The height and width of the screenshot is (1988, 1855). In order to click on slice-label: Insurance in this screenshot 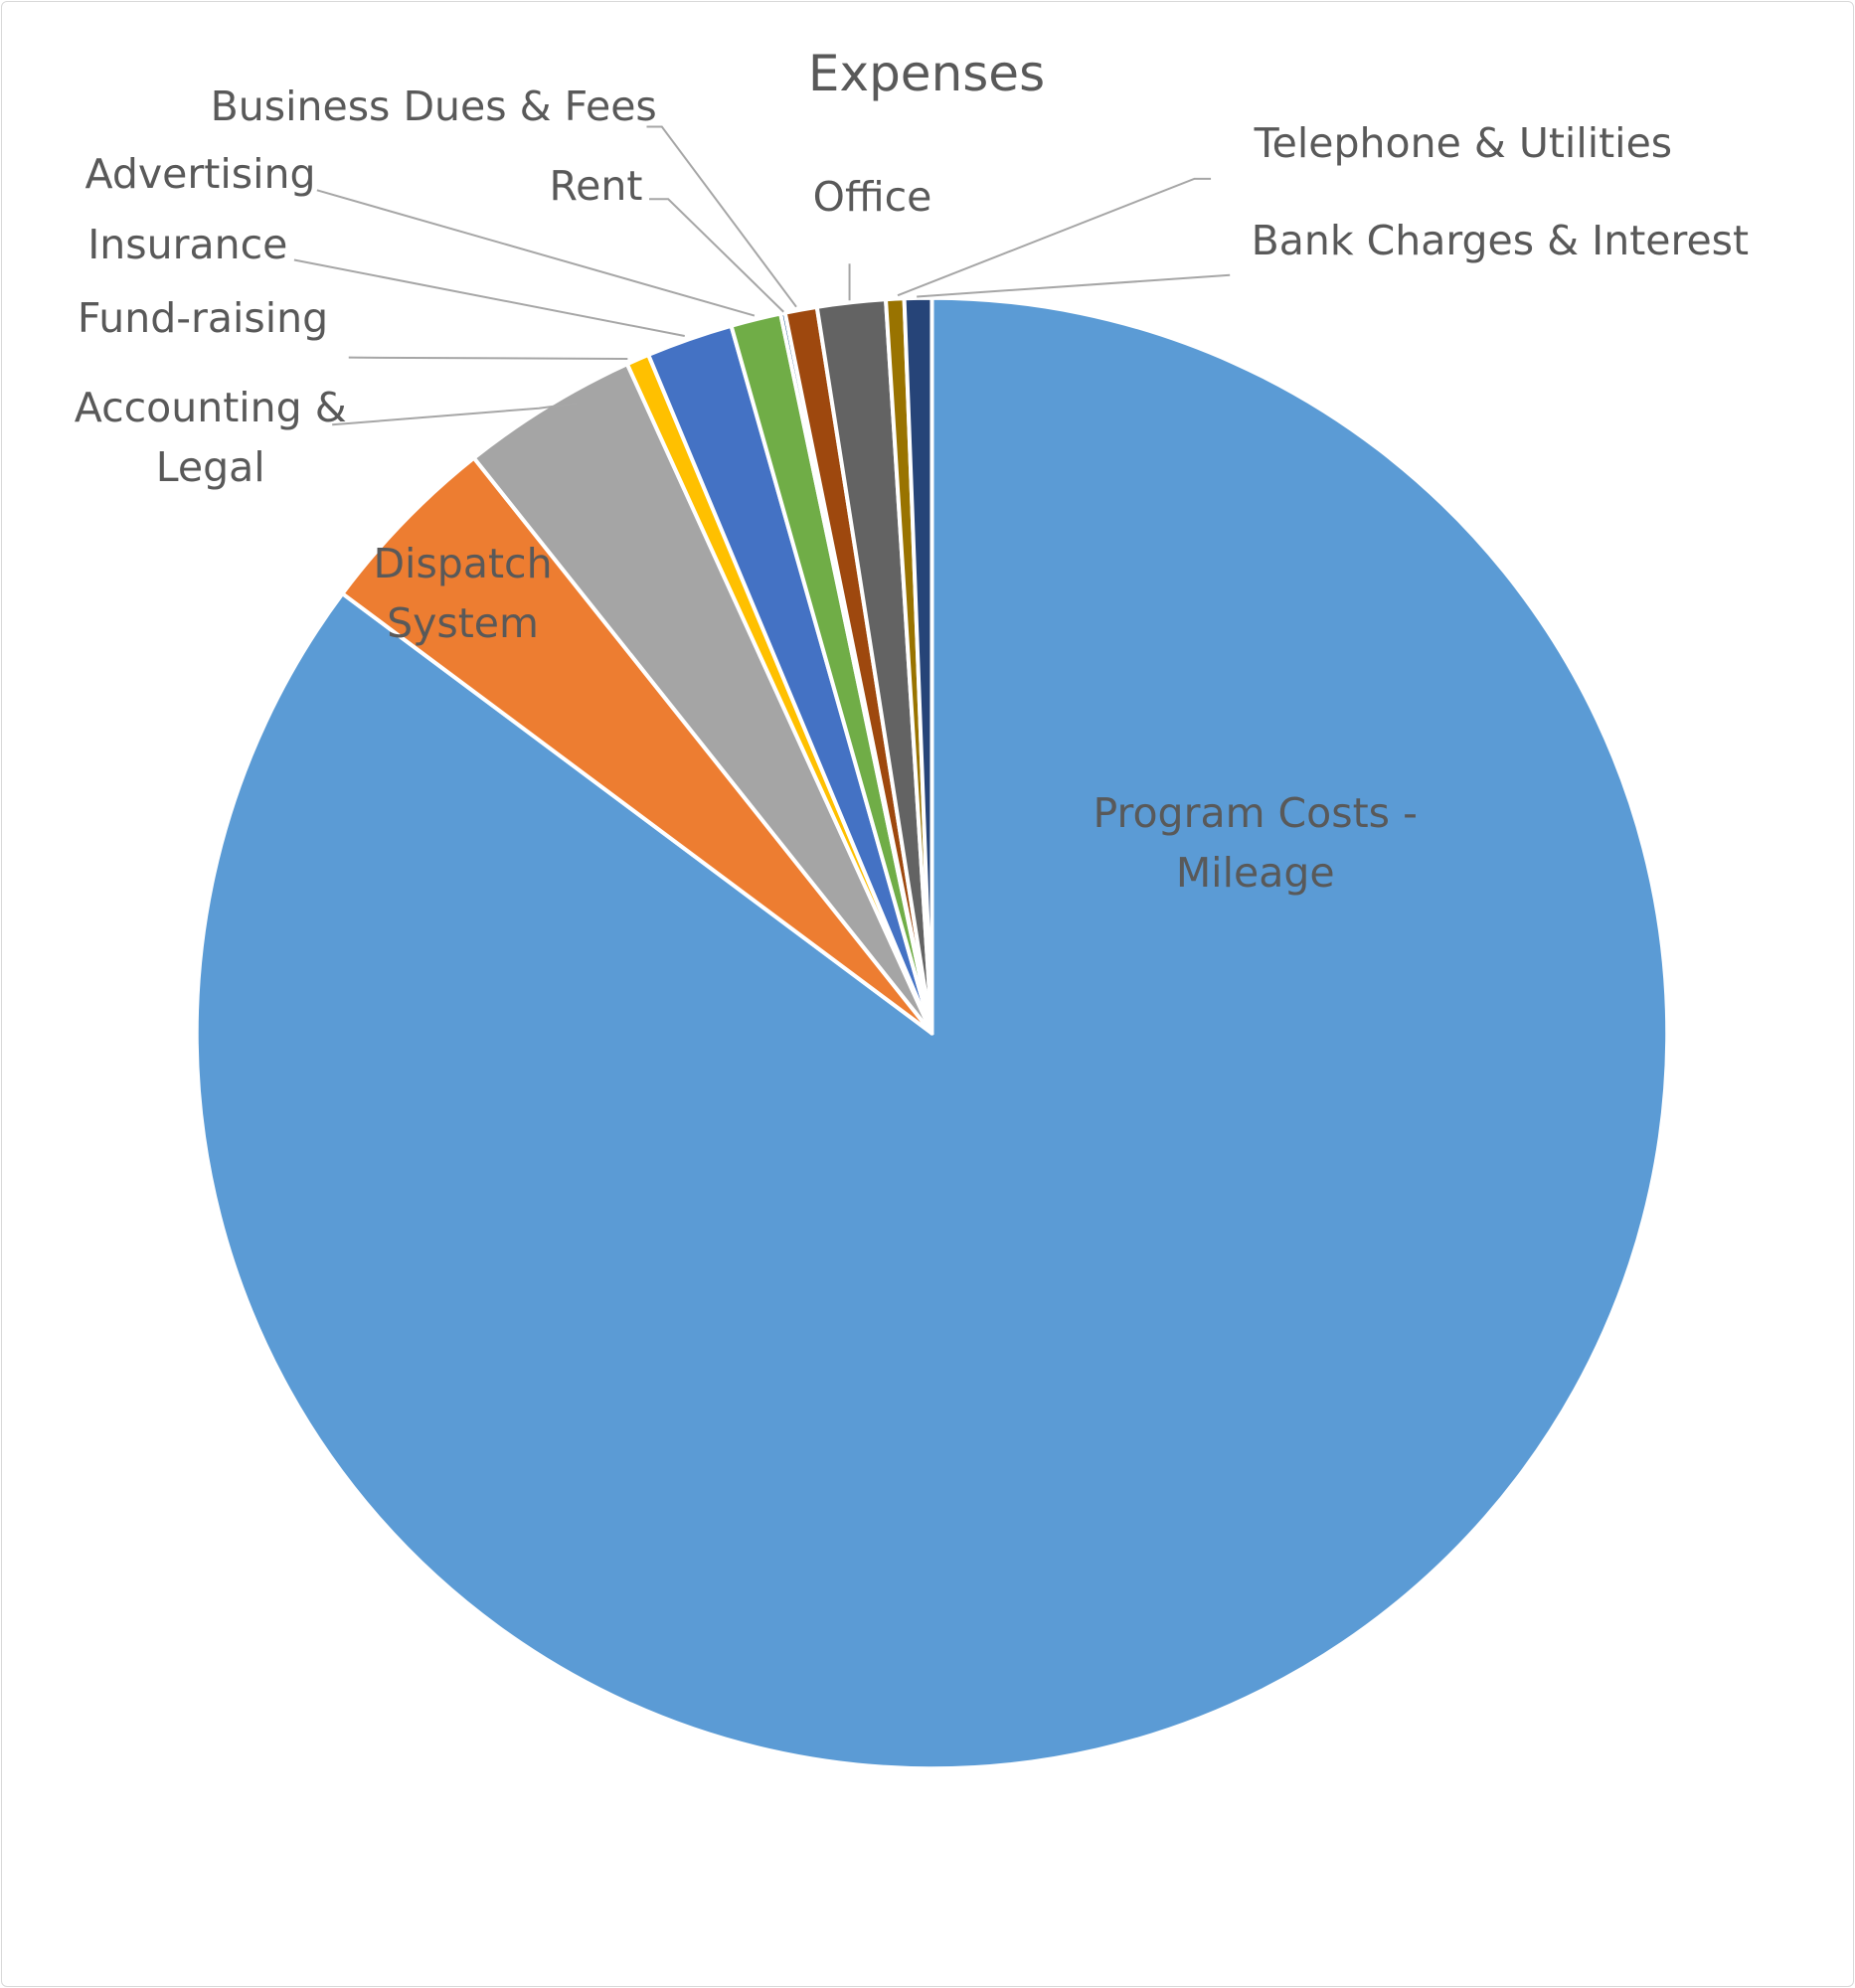, I will do `click(187, 245)`.